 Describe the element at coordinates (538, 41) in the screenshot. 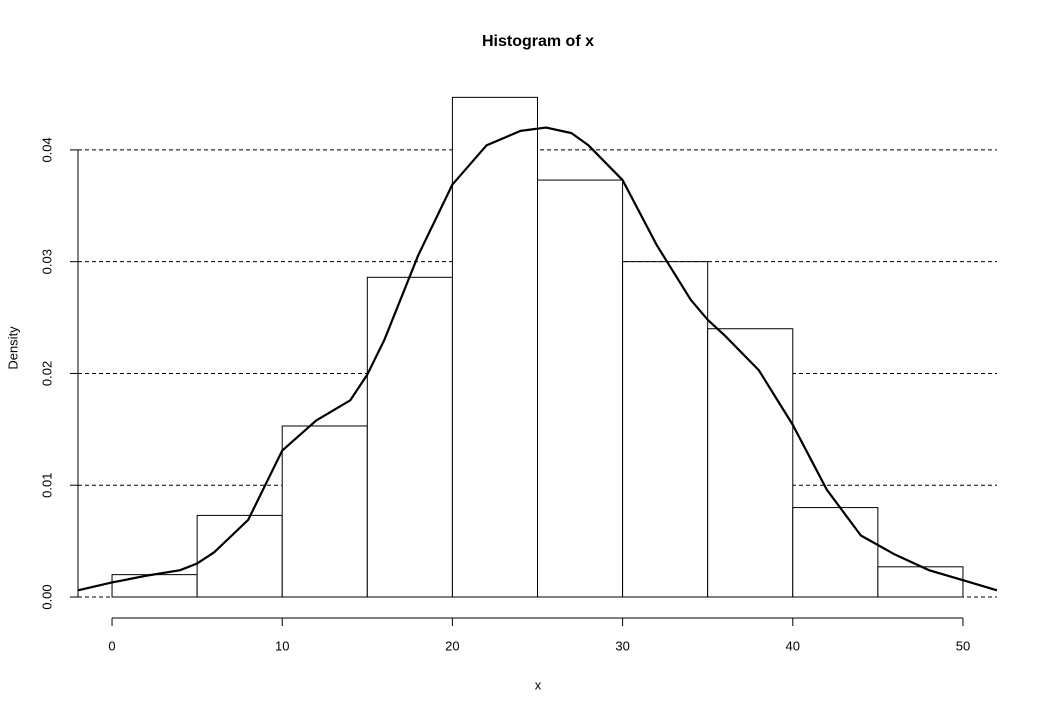

I see `chart-title: Histogram of x` at that location.